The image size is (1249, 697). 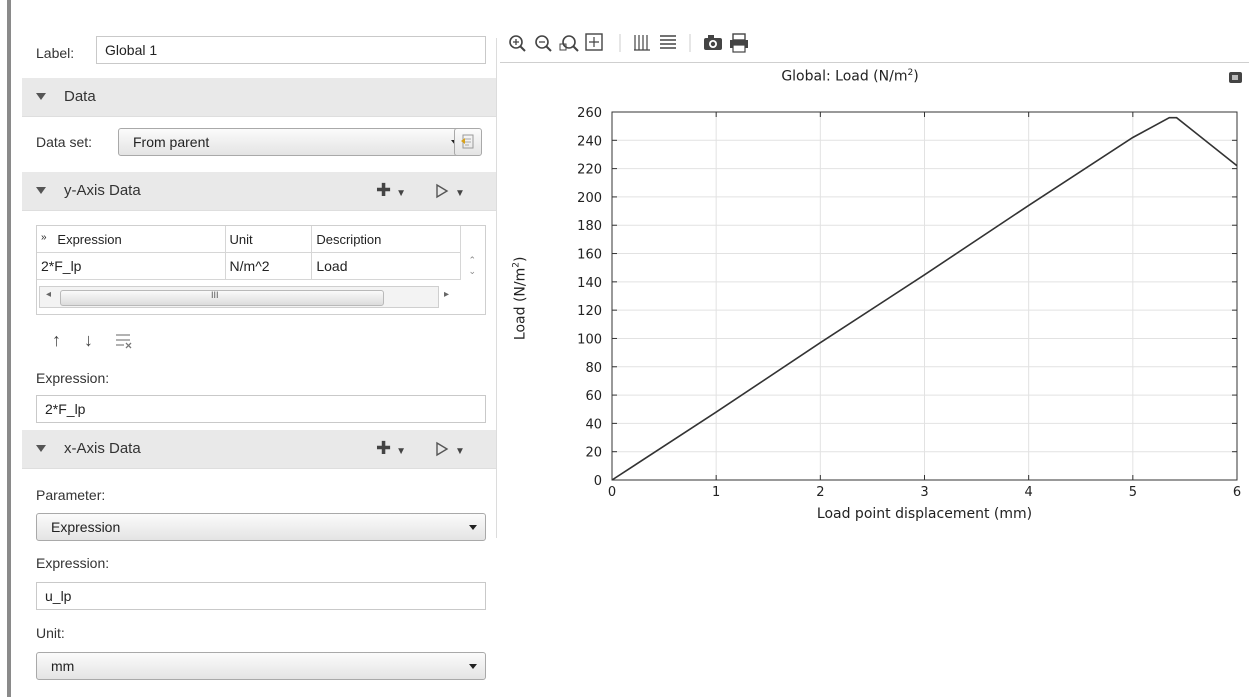 I want to click on data-set-value: From parent, so click(x=171, y=142).